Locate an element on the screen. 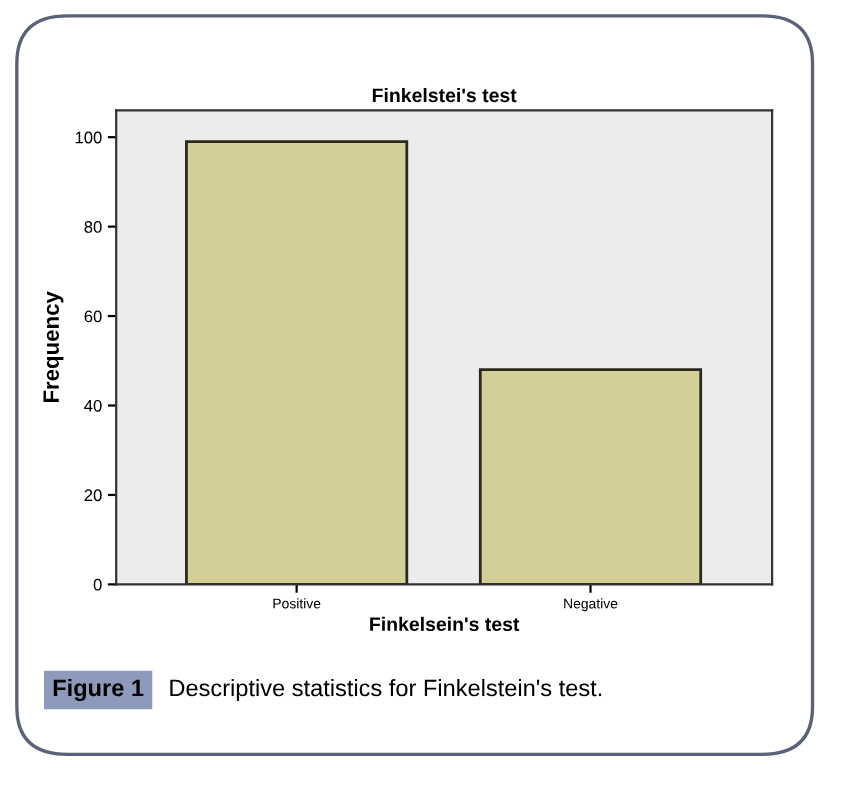 The width and height of the screenshot is (842, 794). text: Descriptive statistics for Finkelstein's test. is located at coordinates (386, 689).